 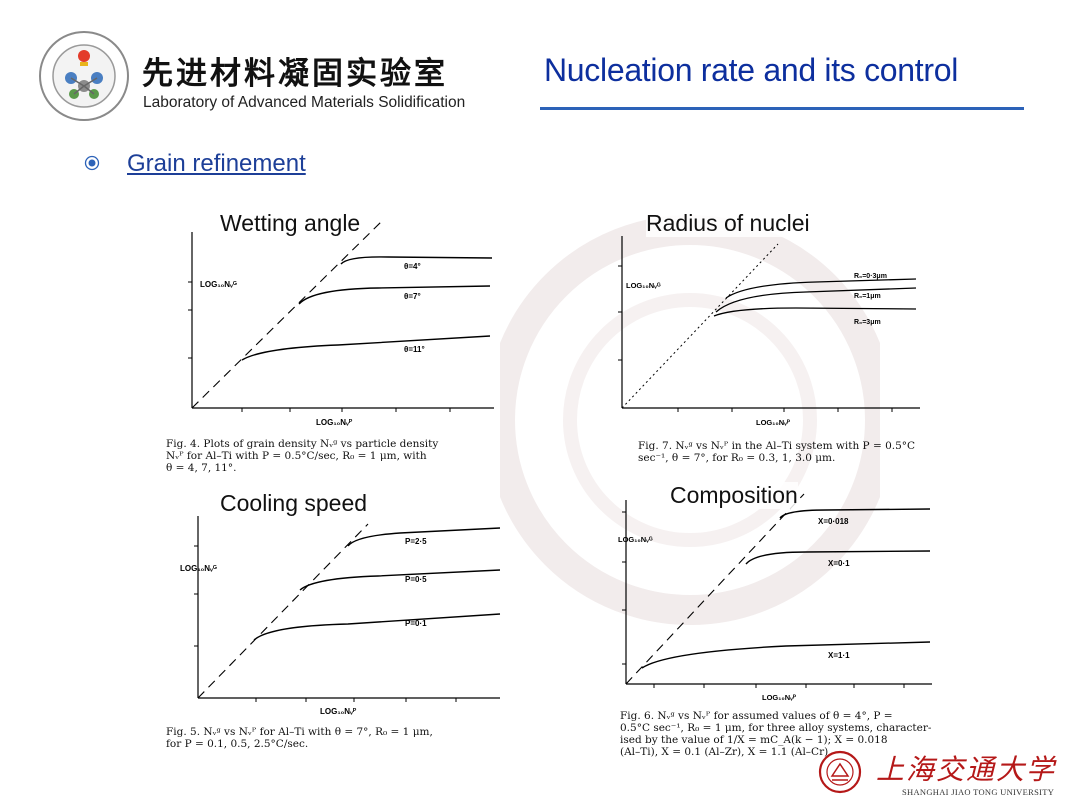 What do you see at coordinates (340, 616) in the screenshot?
I see `cooling-speed-plot: LOG₁₀Nᵥᴳ LOG₁₀Nᵥᴾ P=2·5 P=0·5 P=0·1` at bounding box center [340, 616].